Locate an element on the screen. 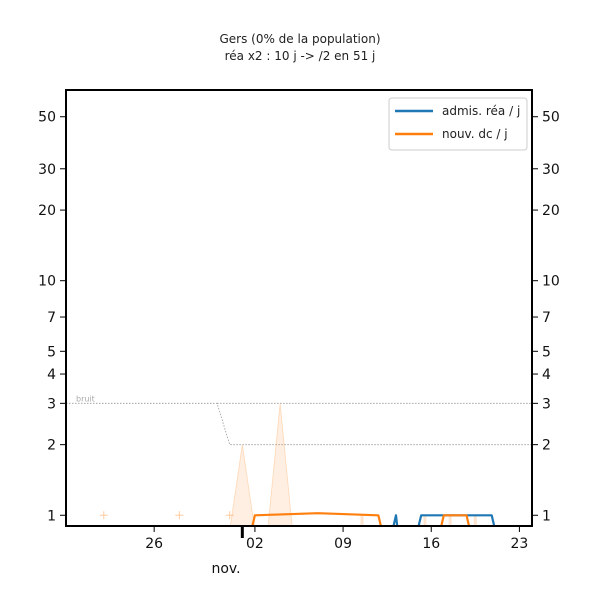 The height and width of the screenshot is (600, 600). y-tick-label-left-1: 2 is located at coordinates (51, 446).